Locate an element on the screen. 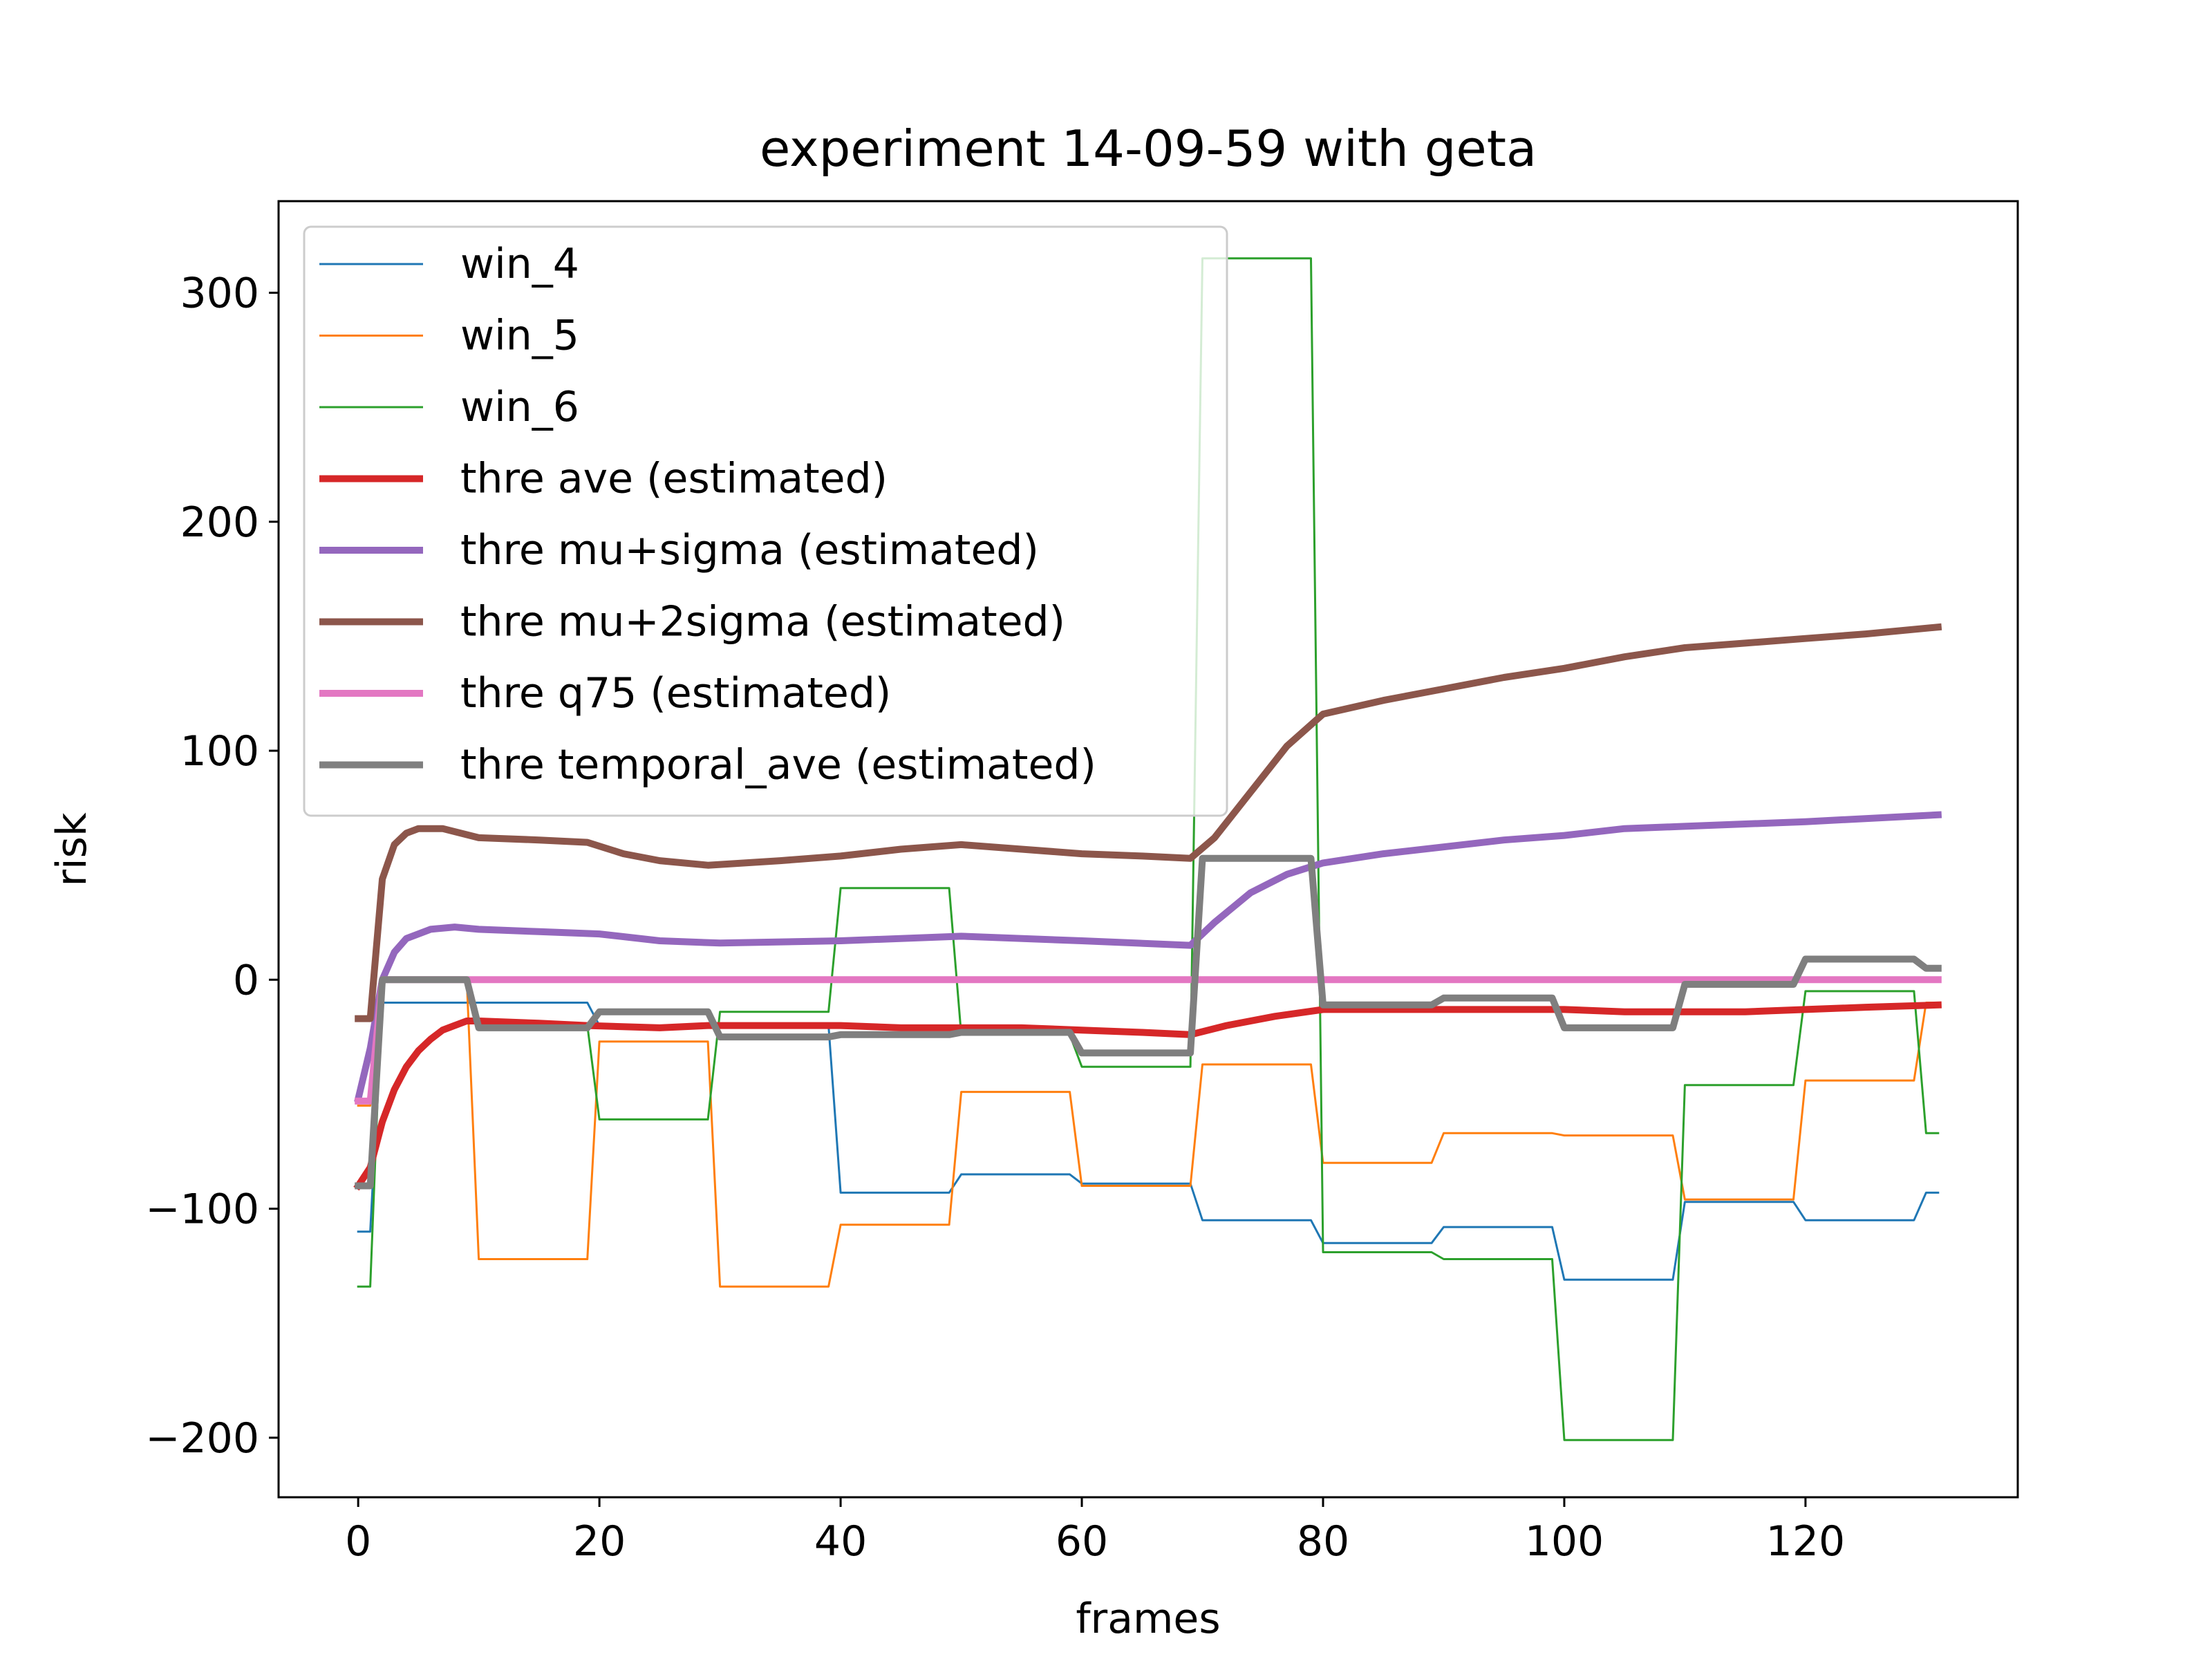  x-tick-label: 120 is located at coordinates (1806, 1541).